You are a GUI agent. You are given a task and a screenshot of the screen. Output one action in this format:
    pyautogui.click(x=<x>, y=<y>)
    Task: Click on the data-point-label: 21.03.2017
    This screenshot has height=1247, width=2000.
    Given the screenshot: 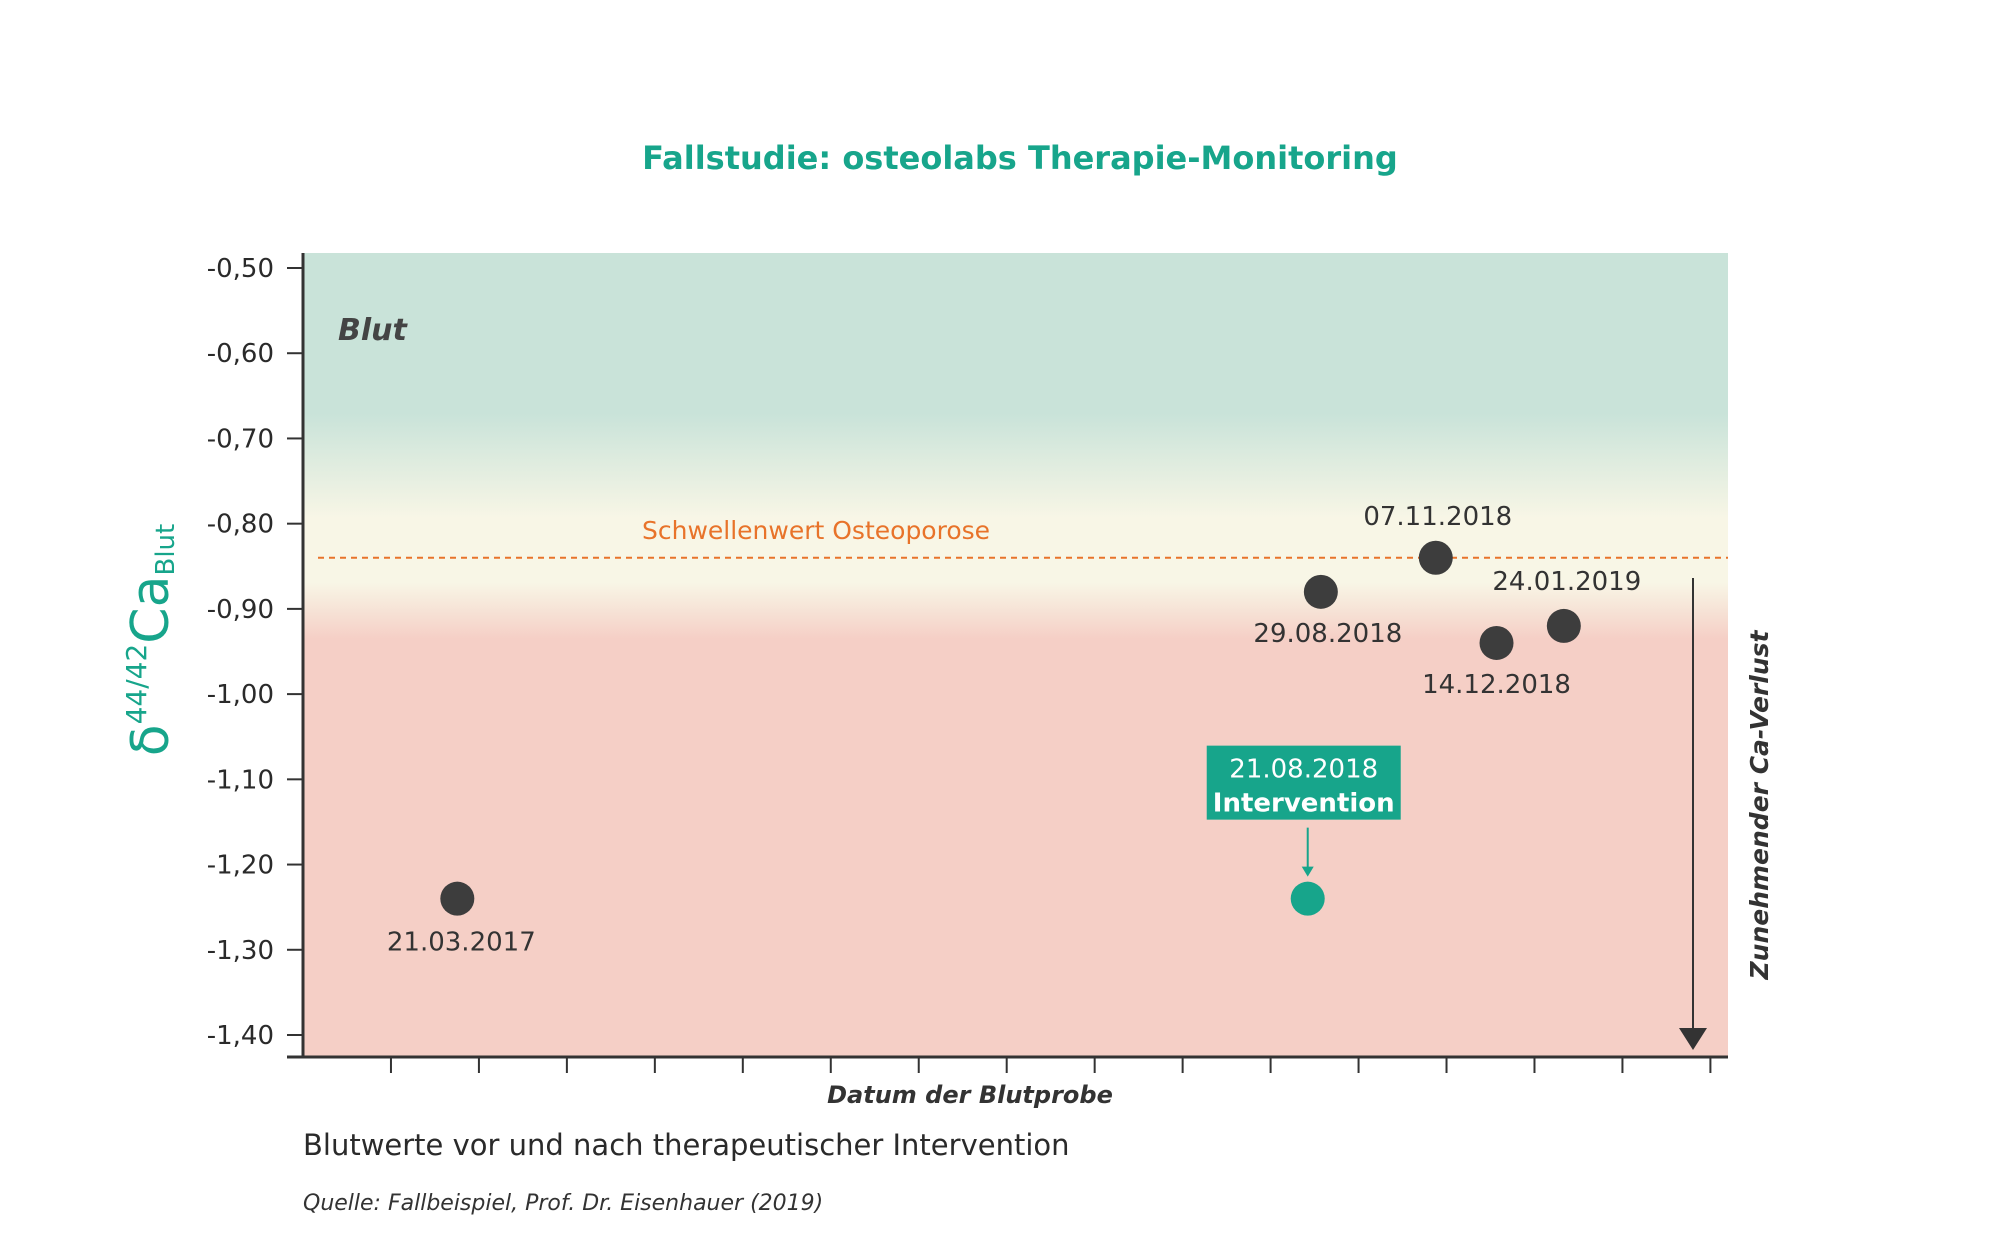 What is the action you would take?
    pyautogui.click(x=461, y=943)
    